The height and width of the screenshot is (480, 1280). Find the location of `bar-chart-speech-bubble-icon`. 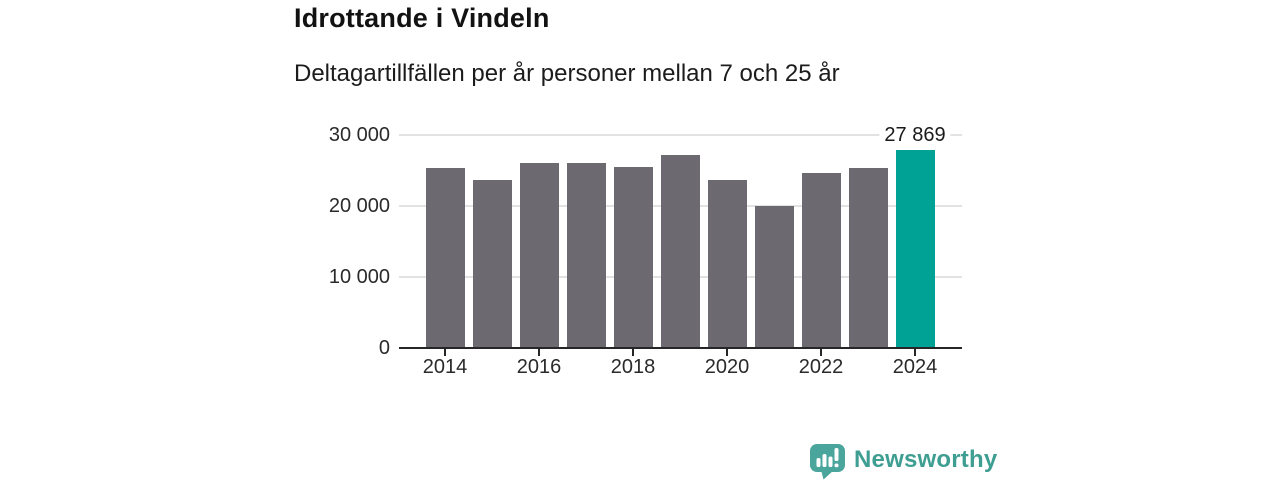

bar-chart-speech-bubble-icon is located at coordinates (828, 461).